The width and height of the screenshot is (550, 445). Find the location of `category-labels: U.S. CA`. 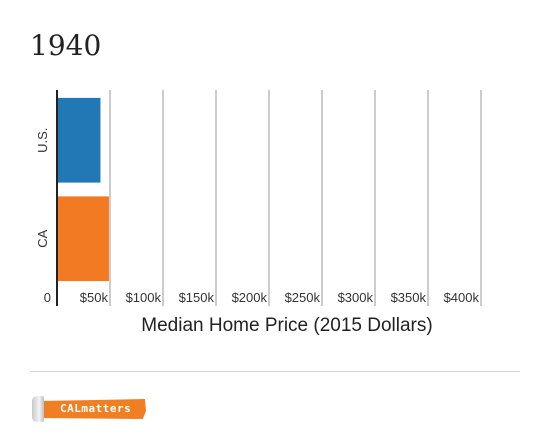

category-labels: U.S. CA is located at coordinates (42, 188).